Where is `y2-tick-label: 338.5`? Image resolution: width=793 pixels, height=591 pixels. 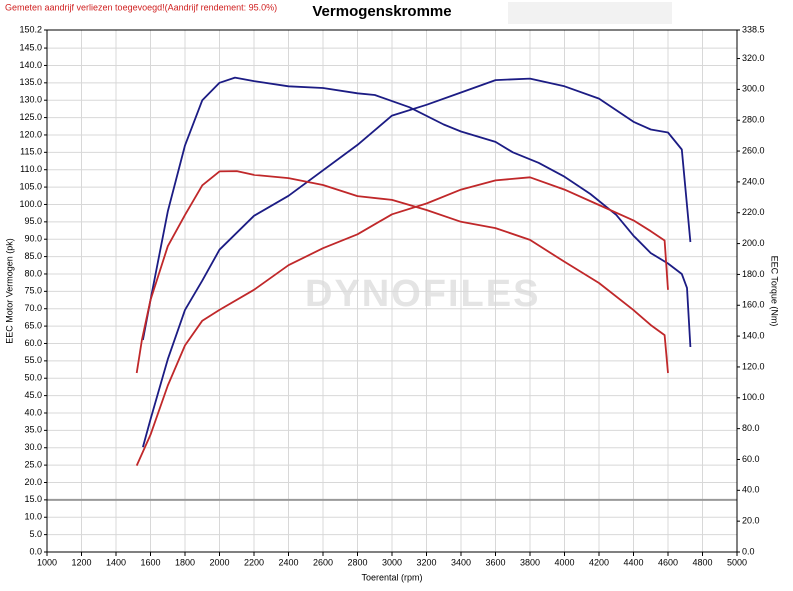
y2-tick-label: 338.5 is located at coordinates (753, 29).